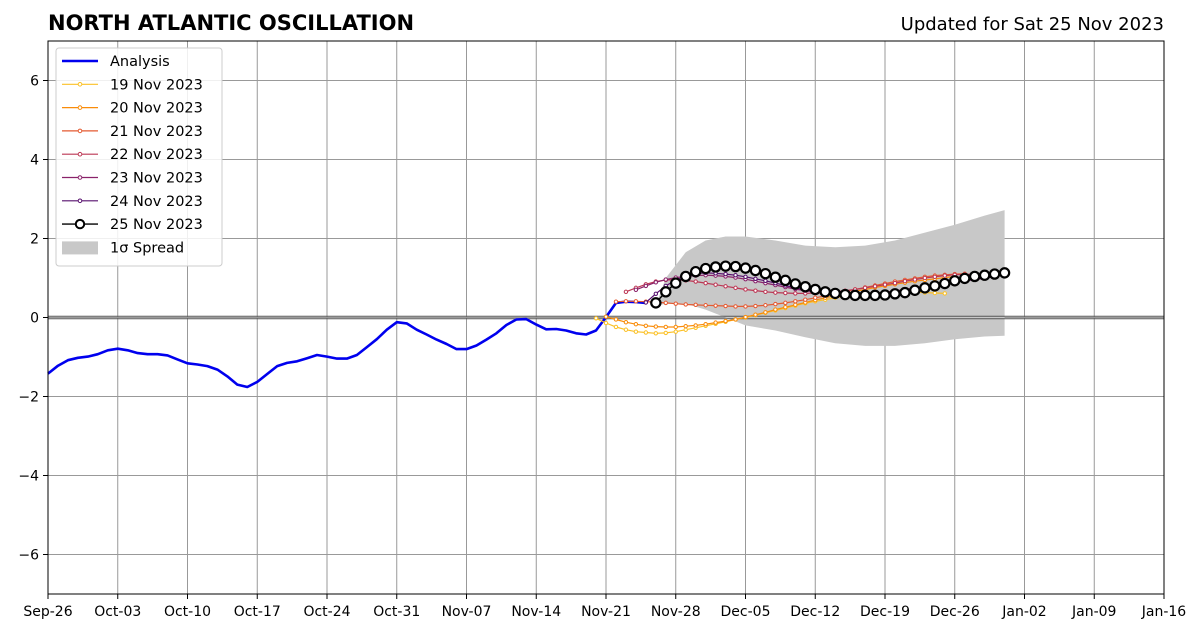 This screenshot has height=633, width=1202. I want to click on x-tick-label: Dec-19, so click(885, 612).